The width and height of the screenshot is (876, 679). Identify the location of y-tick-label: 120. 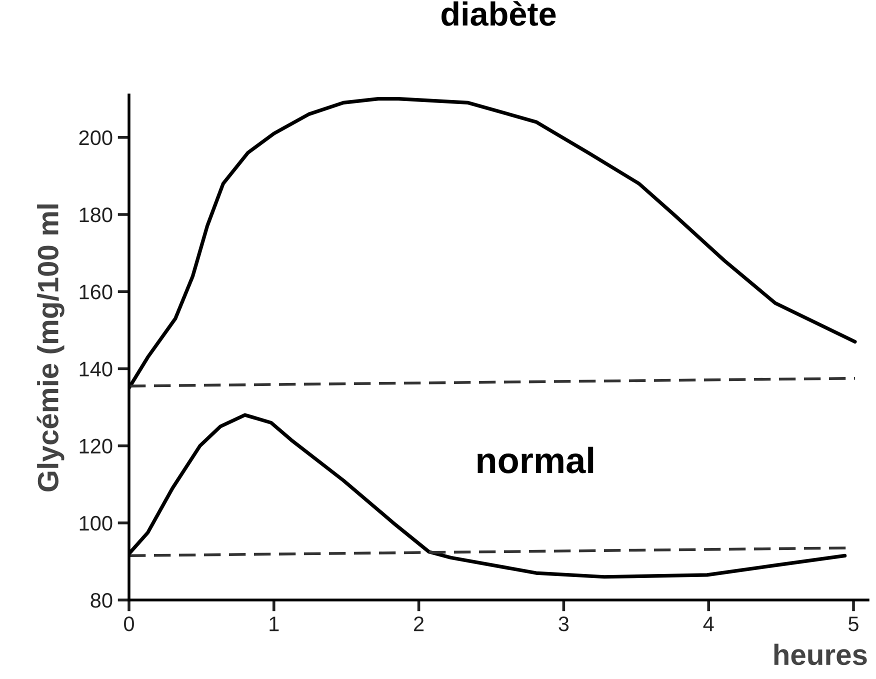
(96, 446).